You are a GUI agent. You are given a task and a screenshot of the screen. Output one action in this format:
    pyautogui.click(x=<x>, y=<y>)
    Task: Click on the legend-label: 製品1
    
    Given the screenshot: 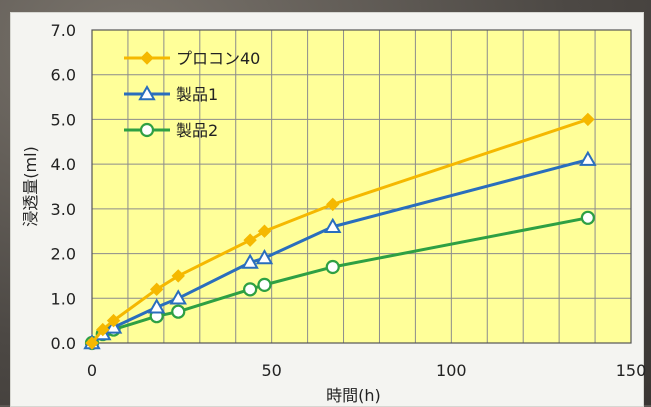 What is the action you would take?
    pyautogui.click(x=197, y=94)
    